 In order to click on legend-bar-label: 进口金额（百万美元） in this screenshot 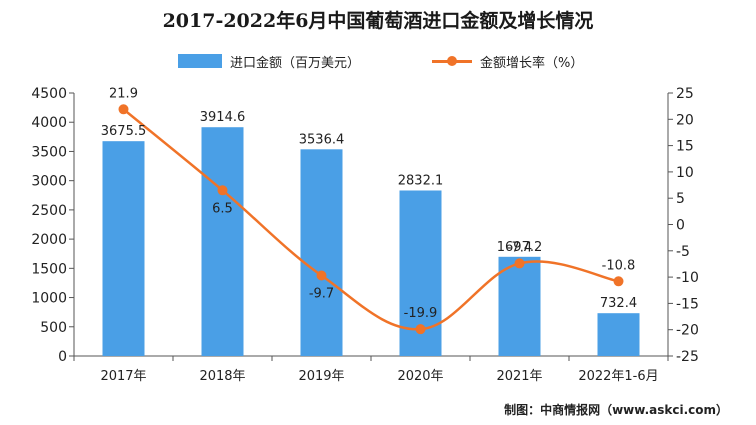, I will do `click(295, 63)`.